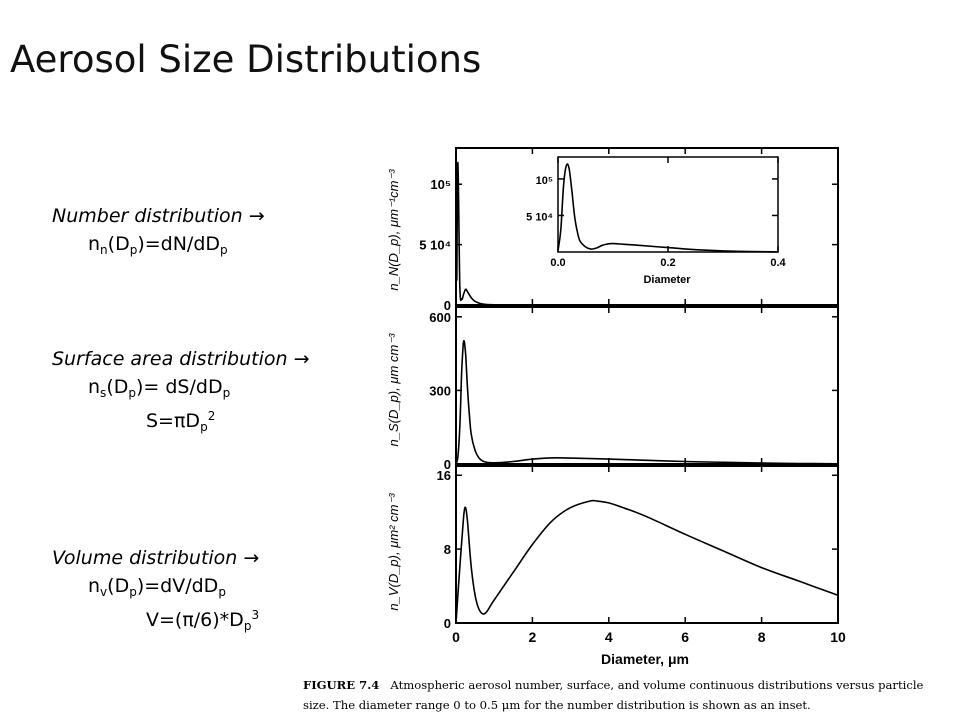  I want to click on surface-area-text: S=πD, so click(173, 421).